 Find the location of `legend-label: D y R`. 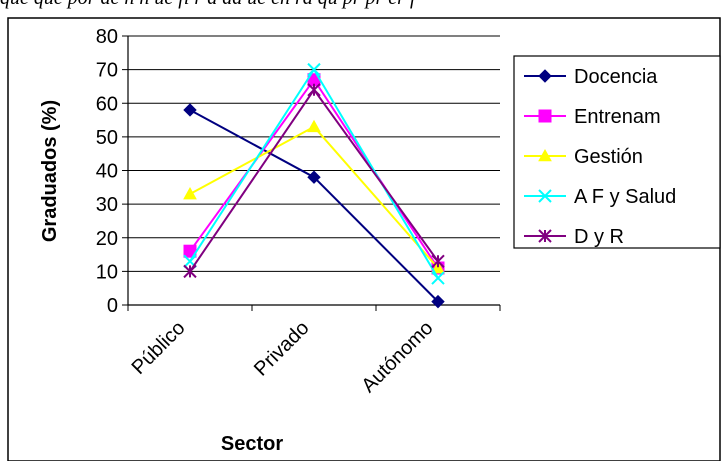

legend-label: D y R is located at coordinates (599, 237).